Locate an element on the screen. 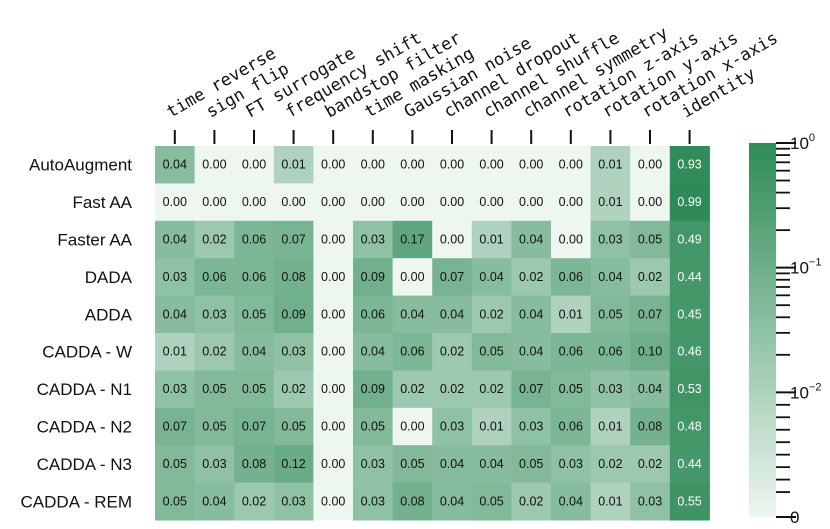  cell-value-label: 0.08 is located at coordinates (412, 501).